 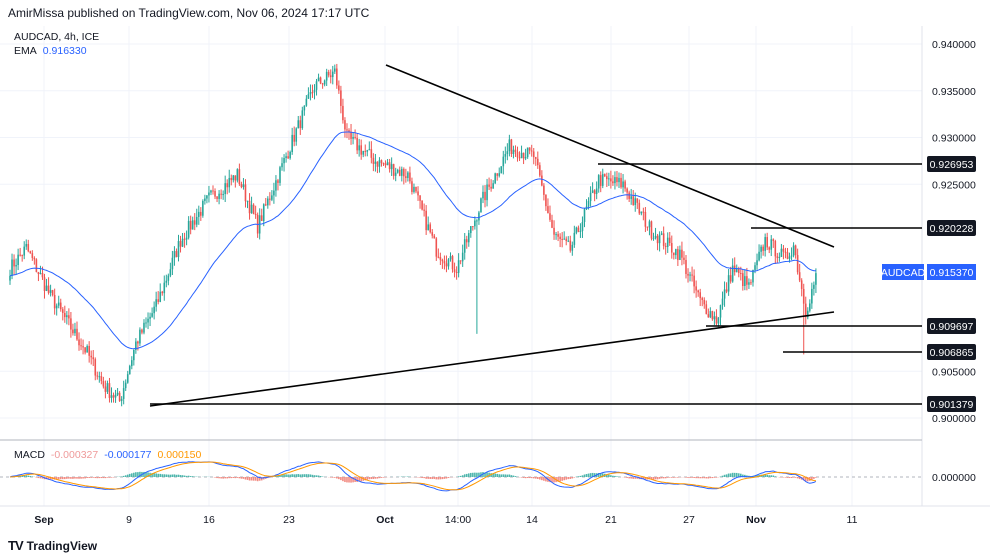 What do you see at coordinates (445, 520) in the screenshot?
I see `time-axis: Sep 9 16 23 Oct 14:00 14 21 27 Nov 11` at bounding box center [445, 520].